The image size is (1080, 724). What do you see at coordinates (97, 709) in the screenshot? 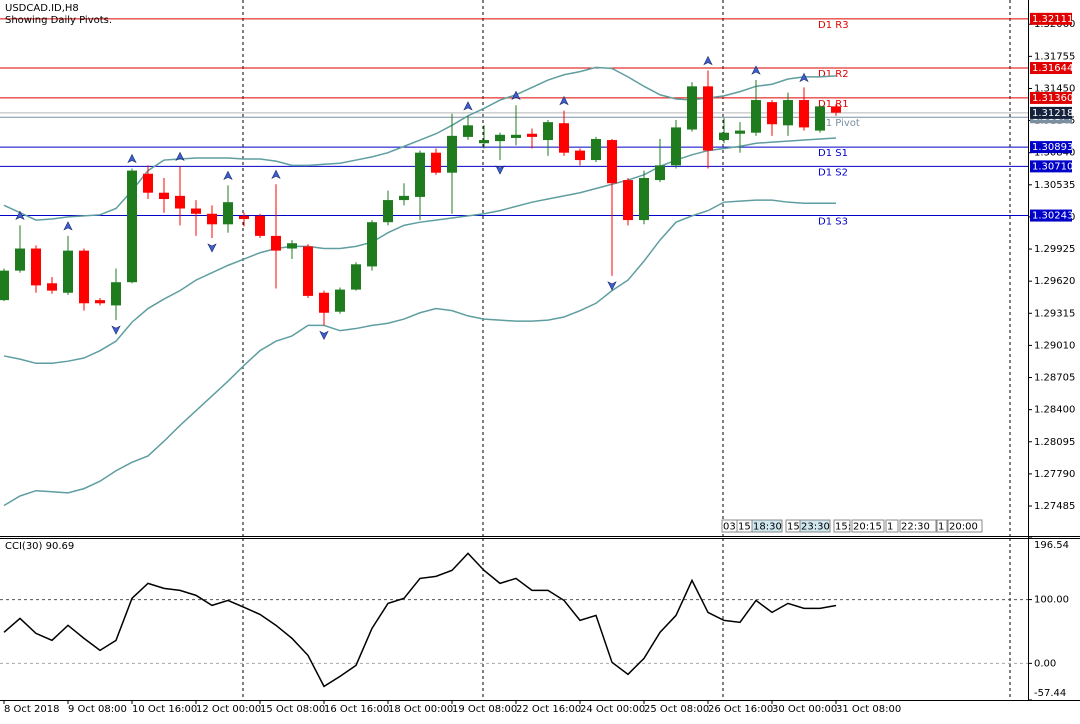
I see `x-tick-label: 9 Oct 08:00` at bounding box center [97, 709].